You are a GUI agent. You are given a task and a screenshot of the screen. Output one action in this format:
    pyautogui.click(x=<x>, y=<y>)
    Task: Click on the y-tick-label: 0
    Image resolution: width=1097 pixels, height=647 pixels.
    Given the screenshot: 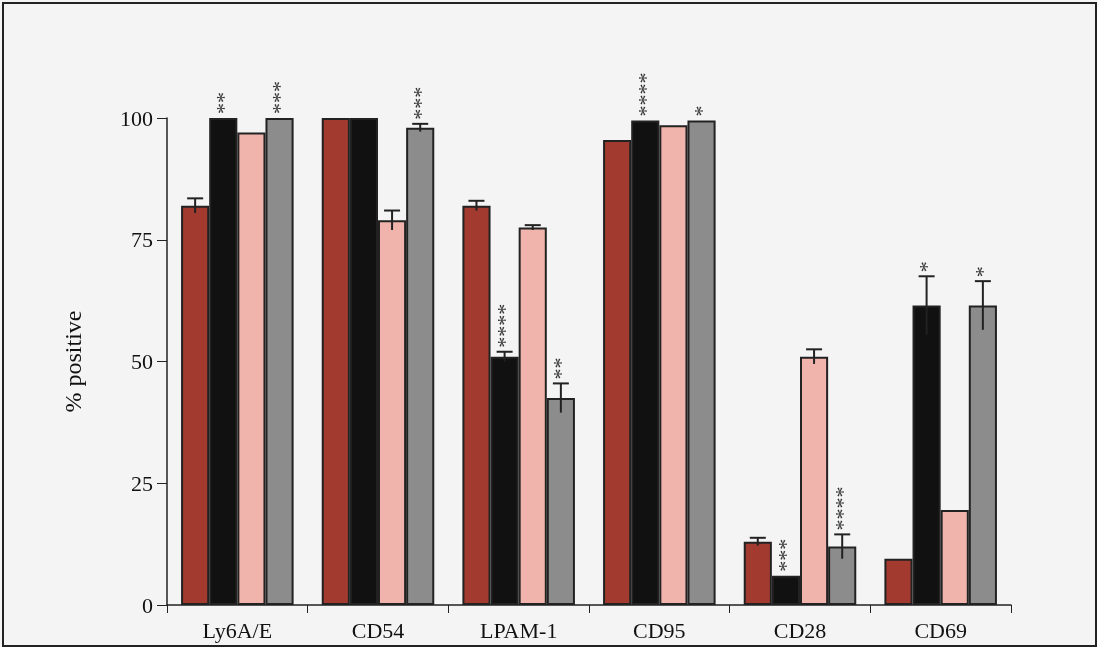 What is the action you would take?
    pyautogui.click(x=147, y=605)
    